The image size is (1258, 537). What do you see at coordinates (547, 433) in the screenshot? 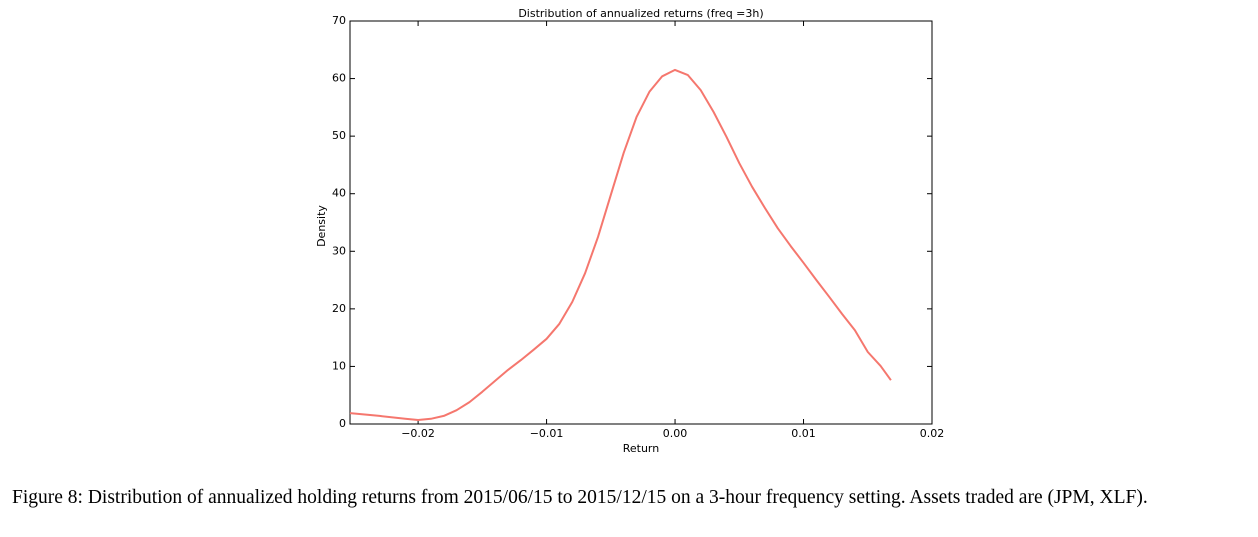
I see `x-tick-label: −0.01` at bounding box center [547, 433].